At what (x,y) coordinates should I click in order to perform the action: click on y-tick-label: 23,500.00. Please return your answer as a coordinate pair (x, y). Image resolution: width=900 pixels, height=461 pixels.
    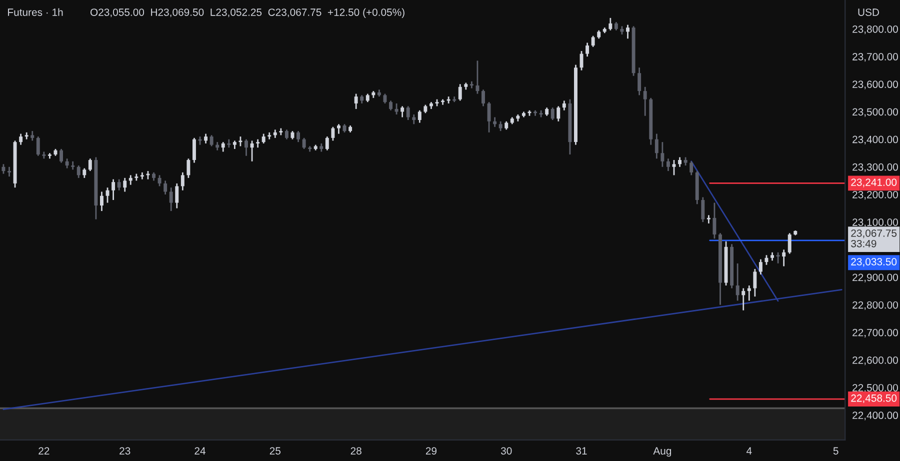
    Looking at the image, I should click on (875, 112).